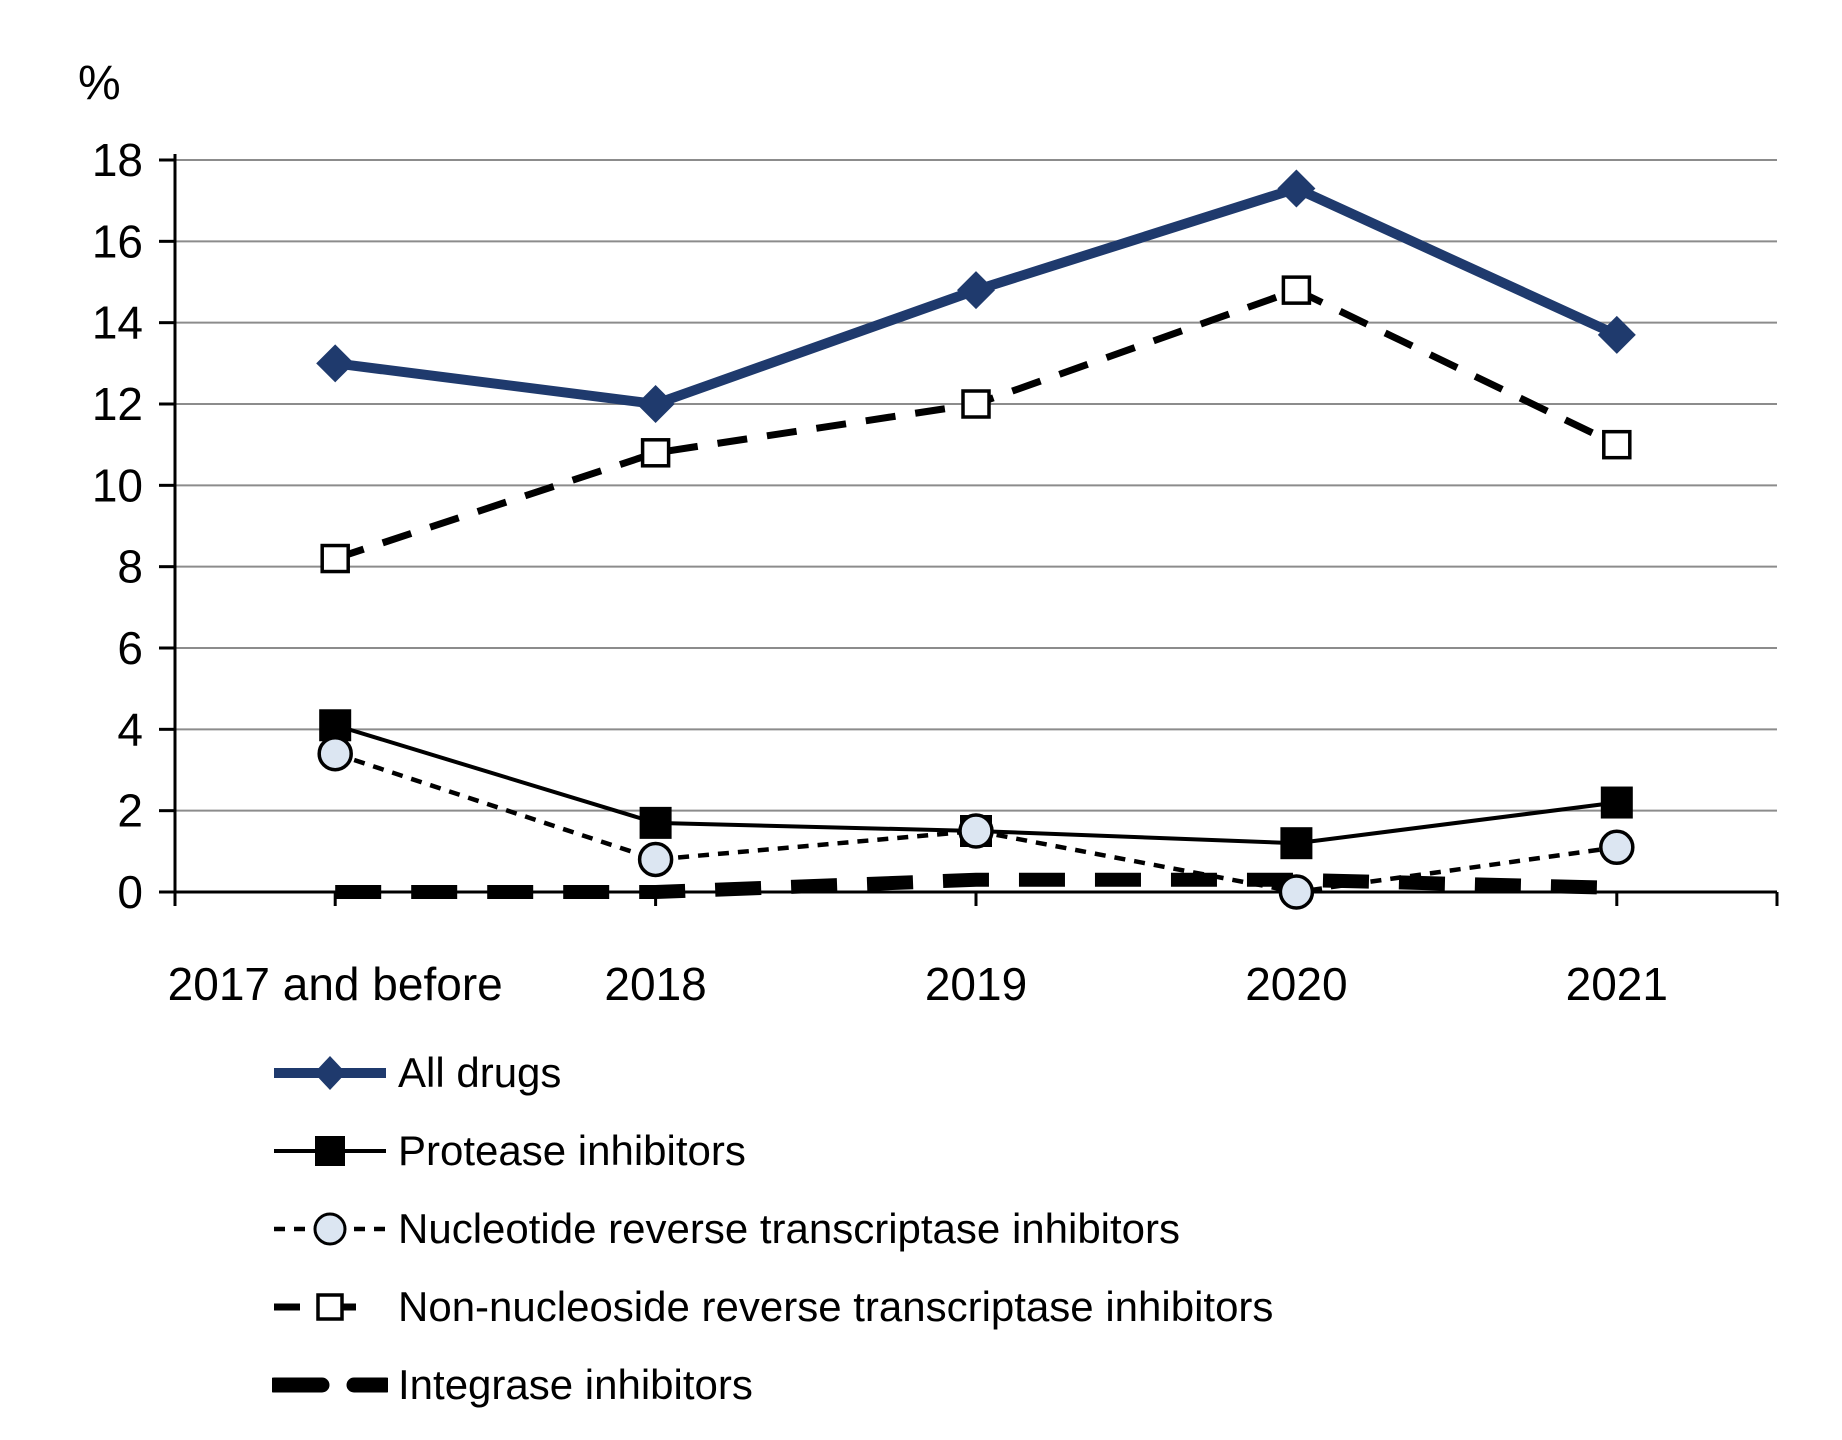 Image resolution: width=1842 pixels, height=1440 pixels. I want to click on y-tick-label: 8, so click(130, 567).